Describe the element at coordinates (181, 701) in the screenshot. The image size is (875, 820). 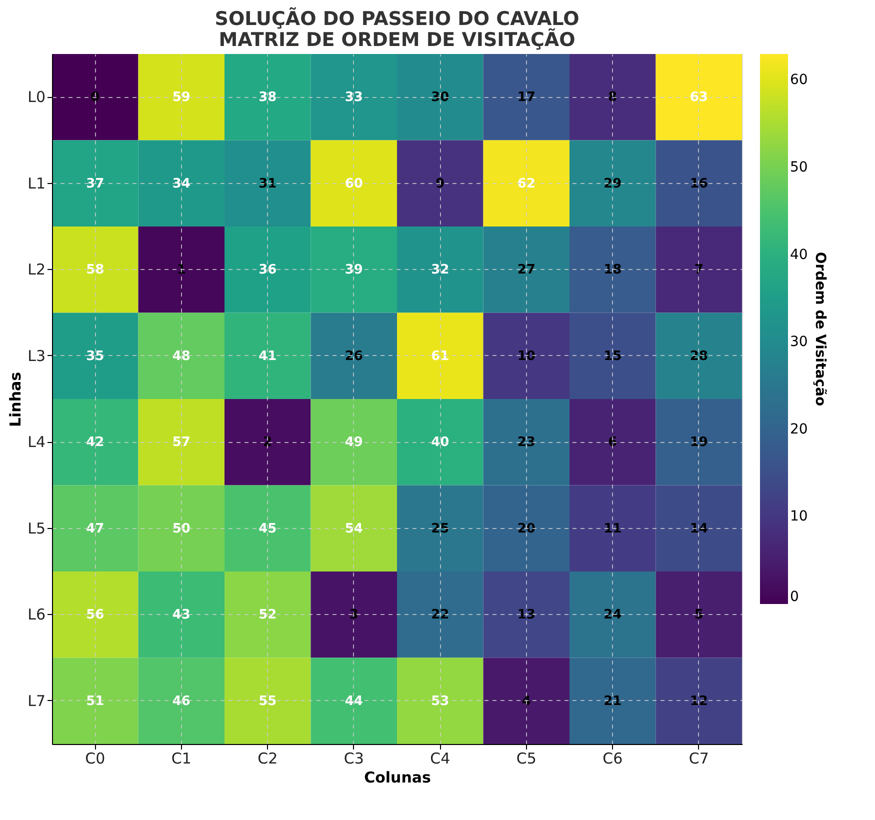
I see `data-label: 46` at that location.